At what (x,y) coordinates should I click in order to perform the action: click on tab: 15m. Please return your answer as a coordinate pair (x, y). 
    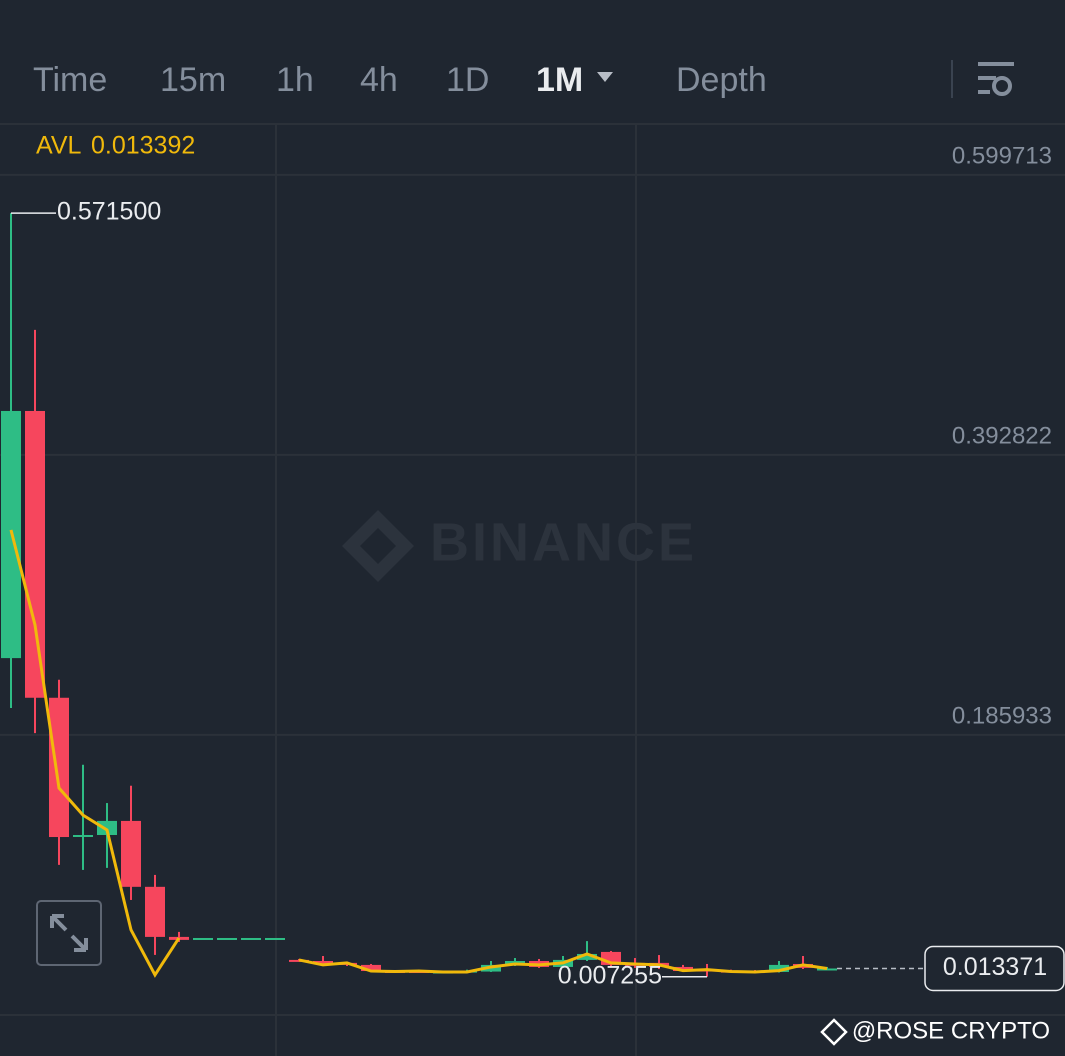
    Looking at the image, I should click on (193, 80).